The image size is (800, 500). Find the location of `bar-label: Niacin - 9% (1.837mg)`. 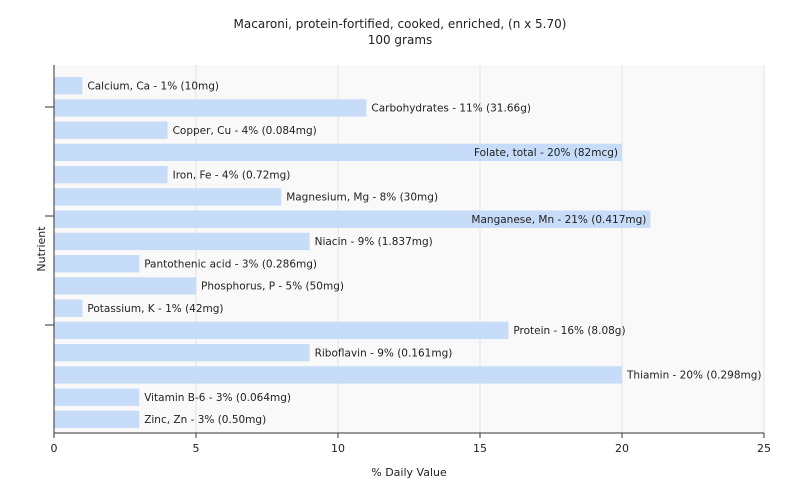

bar-label: Niacin - 9% (1.837mg) is located at coordinates (374, 242).